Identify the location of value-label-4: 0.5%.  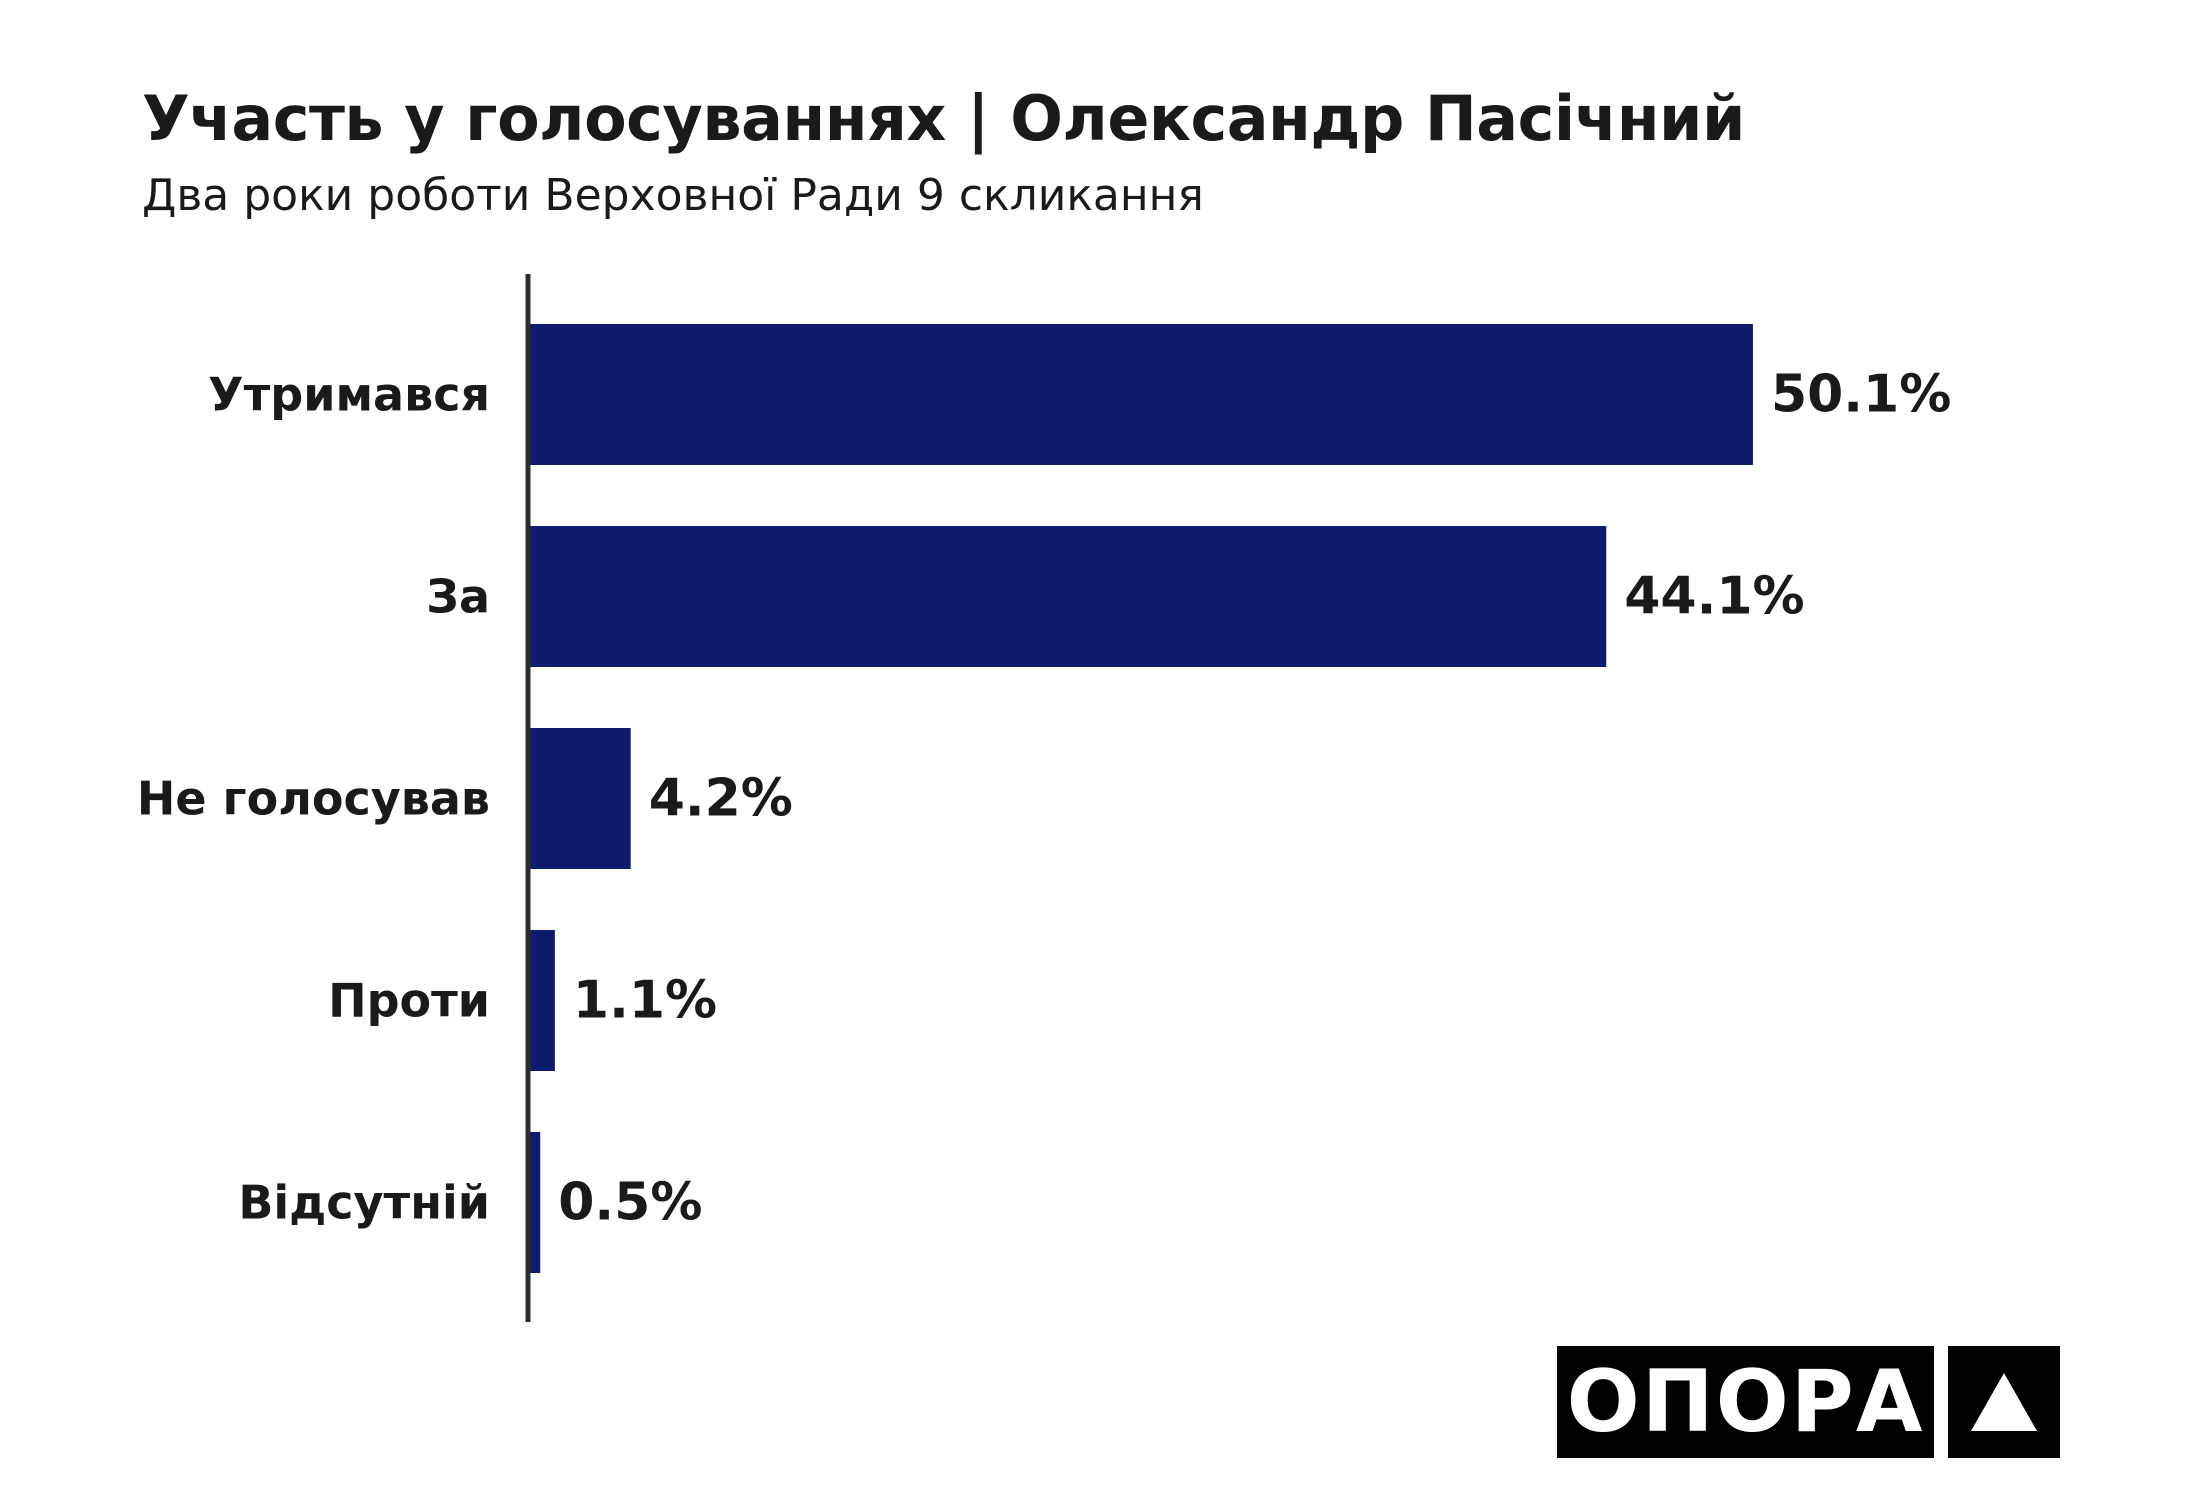
(630, 1203).